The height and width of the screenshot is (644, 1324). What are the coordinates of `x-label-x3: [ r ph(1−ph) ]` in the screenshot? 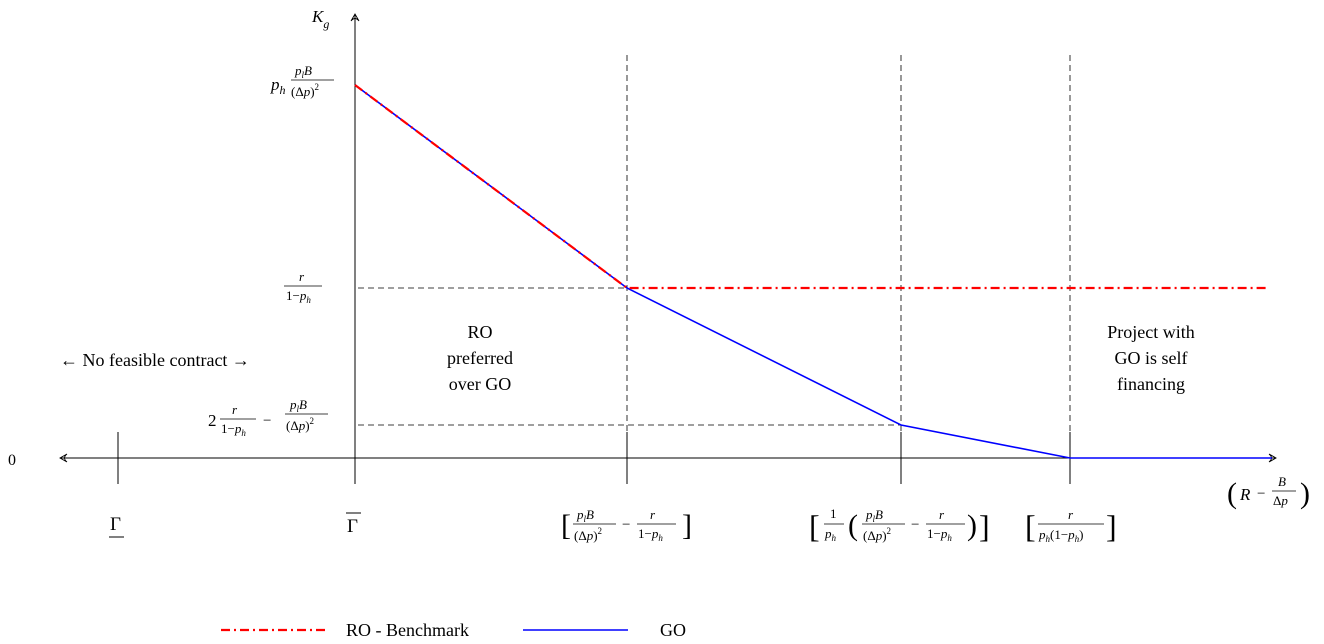 It's located at (1071, 525).